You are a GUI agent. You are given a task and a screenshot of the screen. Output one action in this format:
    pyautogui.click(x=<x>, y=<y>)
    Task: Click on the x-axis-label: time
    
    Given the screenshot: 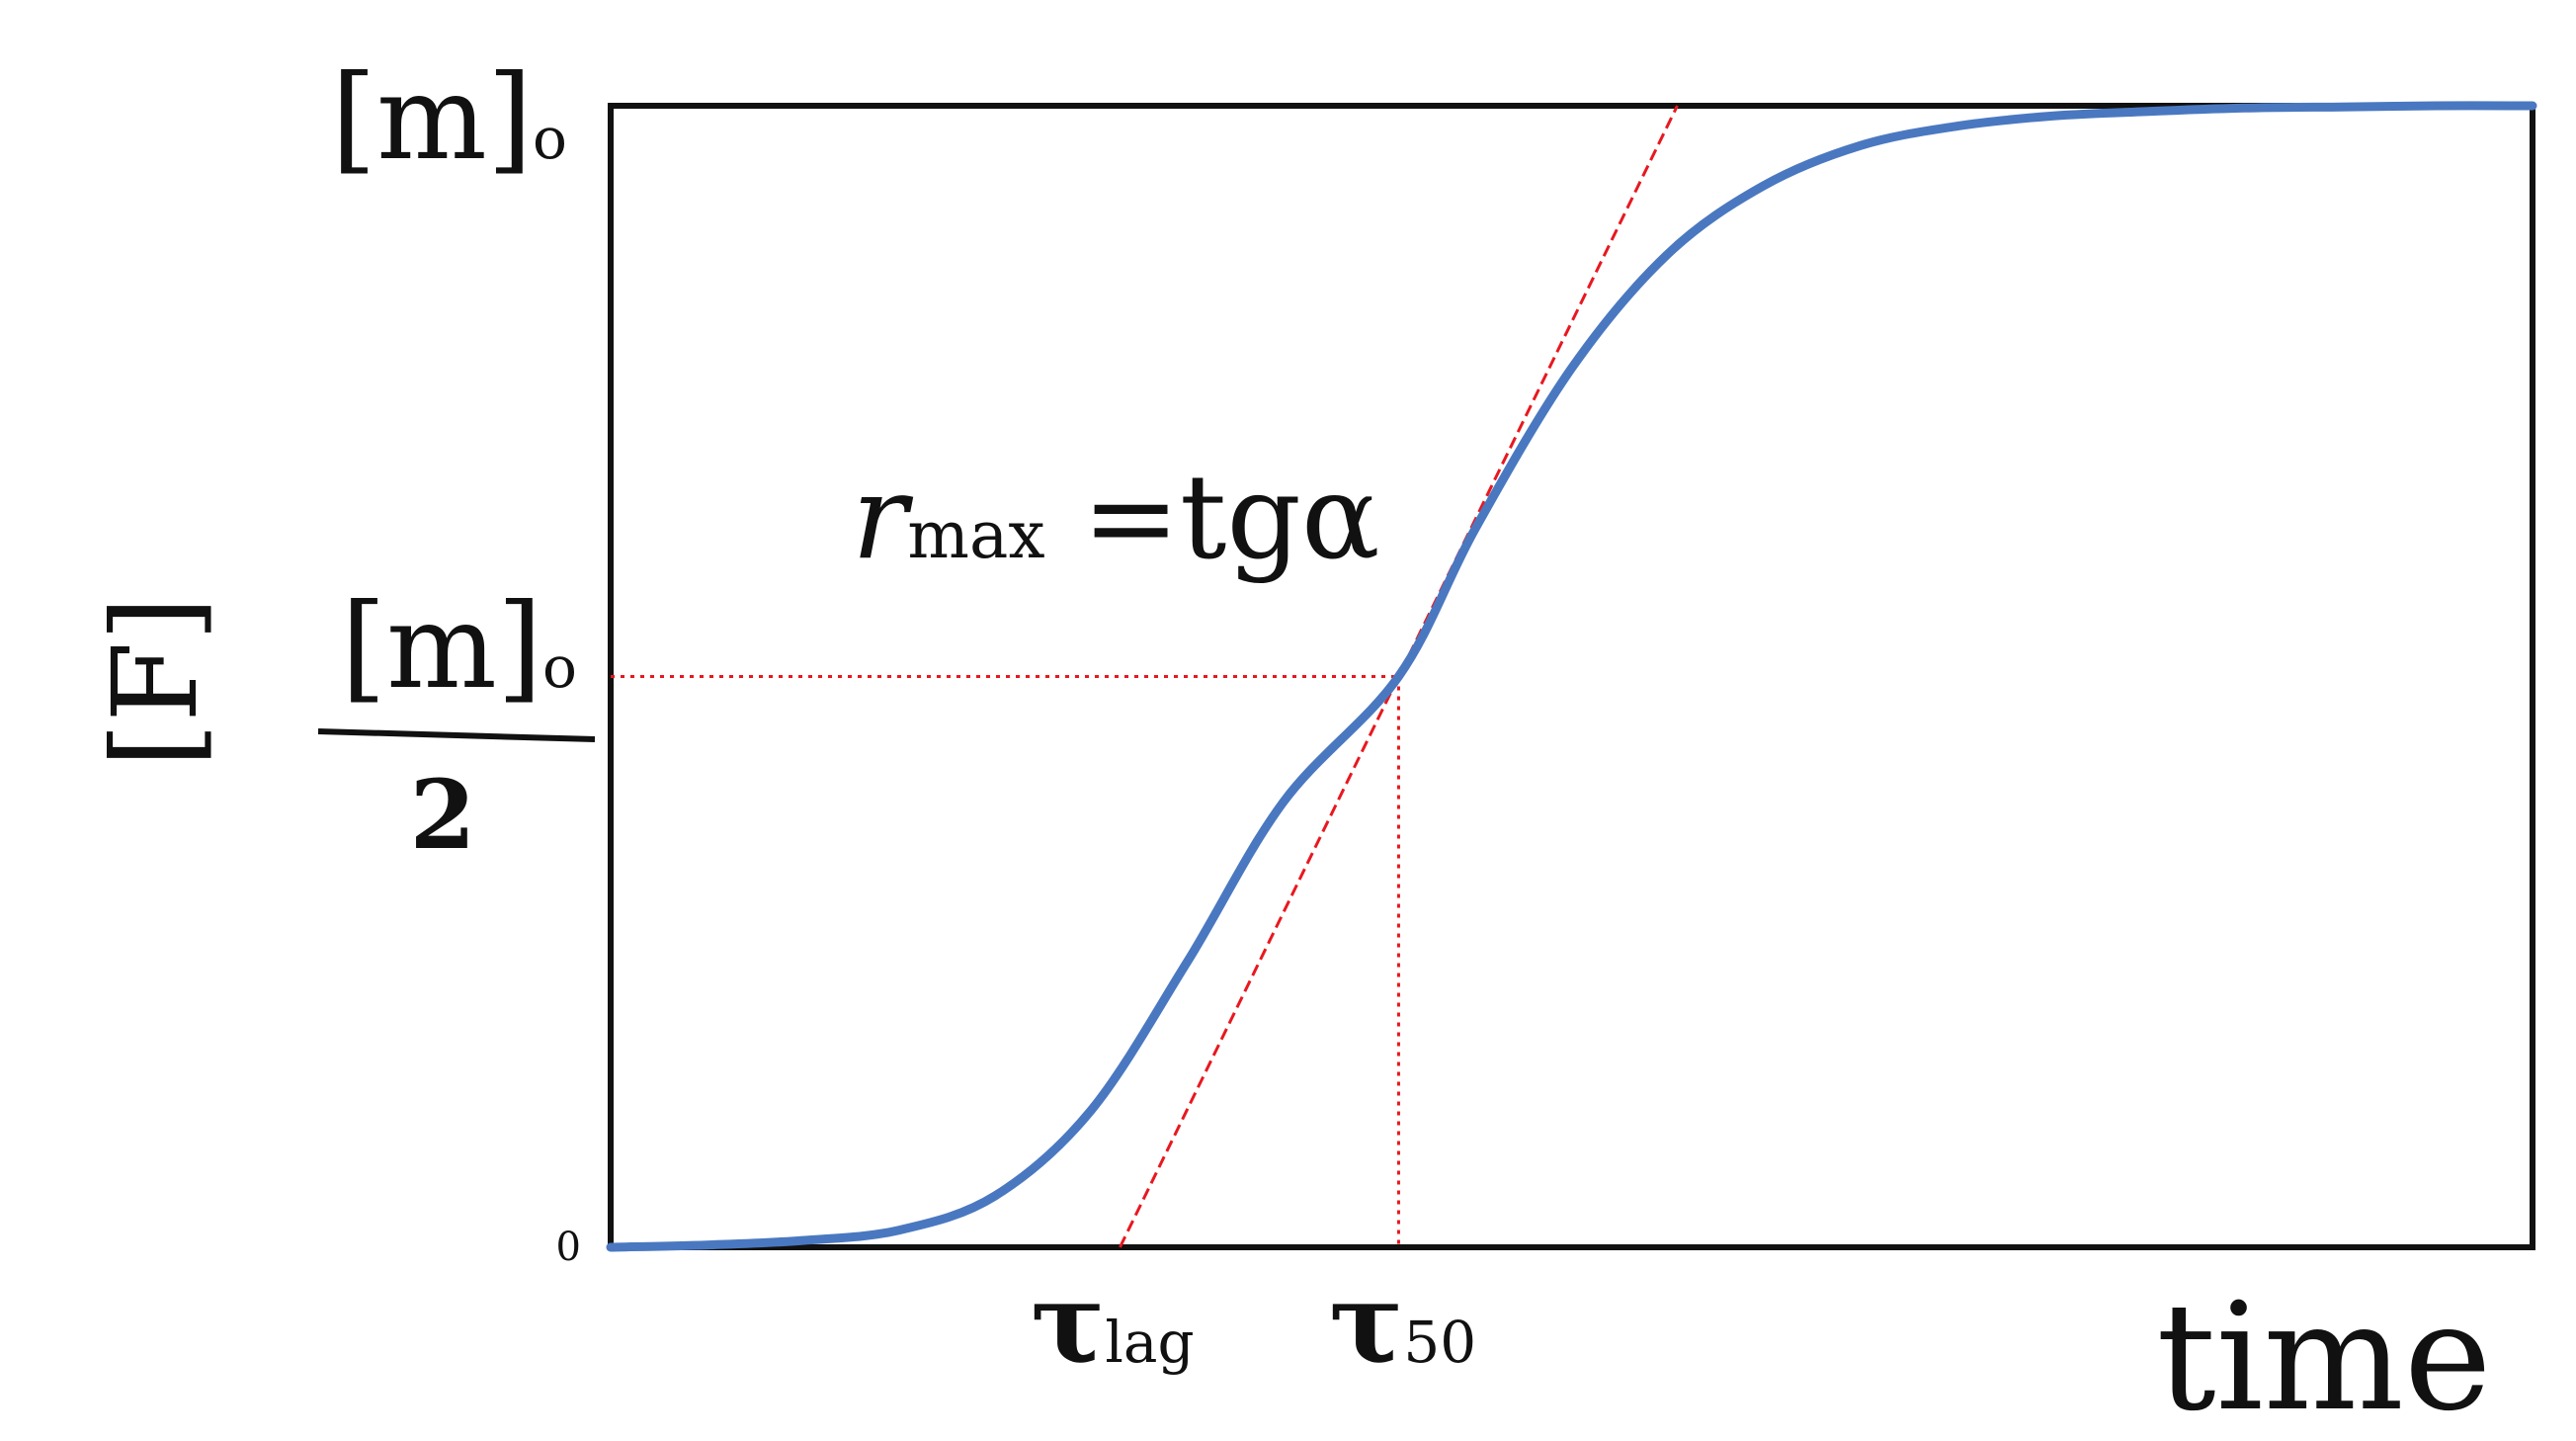 What is the action you would take?
    pyautogui.click(x=2323, y=1356)
    